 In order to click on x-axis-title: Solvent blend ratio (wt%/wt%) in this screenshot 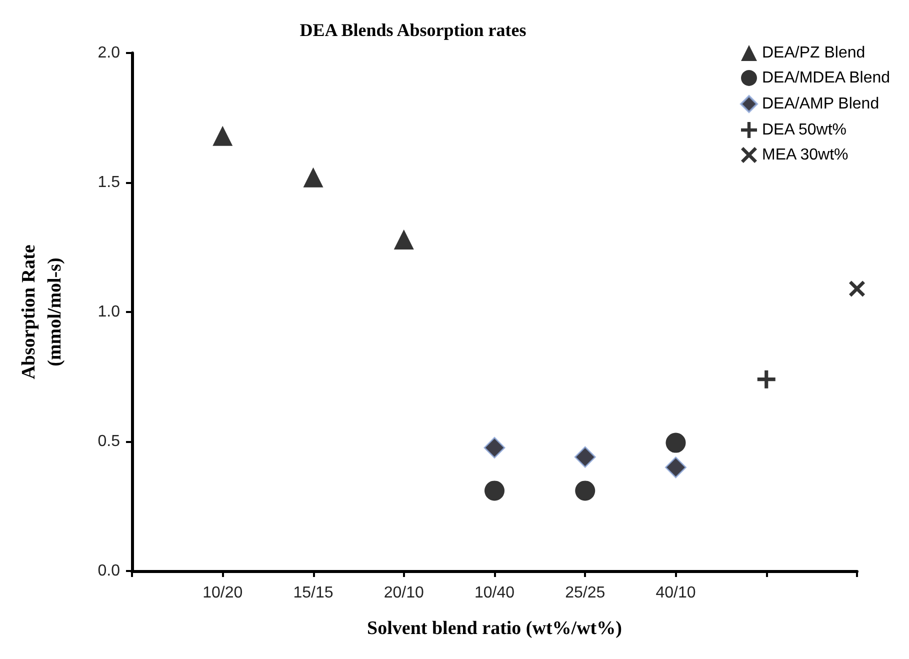, I will do `click(494, 628)`.